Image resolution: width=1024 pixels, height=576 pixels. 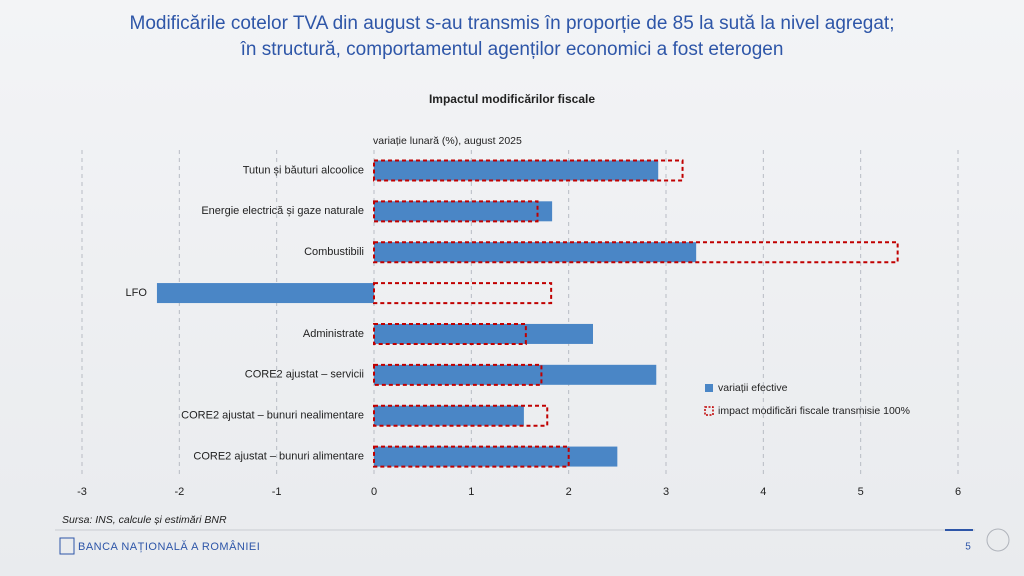 What do you see at coordinates (278, 456) in the screenshot?
I see `category-label: CORE2 ajustat – bunuri alimentare` at bounding box center [278, 456].